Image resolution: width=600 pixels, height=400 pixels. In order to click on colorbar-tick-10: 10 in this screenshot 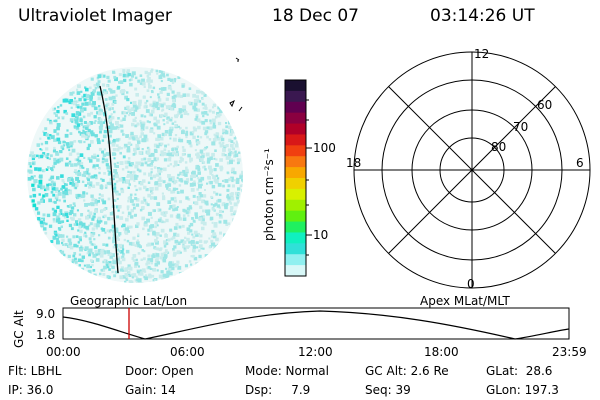, I will do `click(321, 235)`.